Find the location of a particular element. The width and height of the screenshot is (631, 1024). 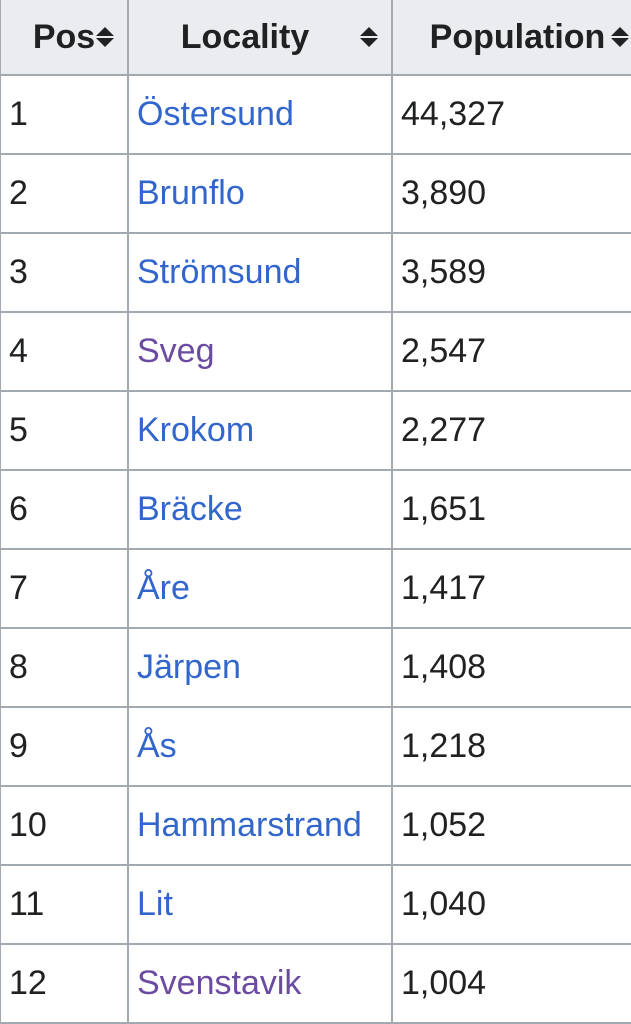

table-header-row: Pos Locality Population is located at coordinates (315, 38).